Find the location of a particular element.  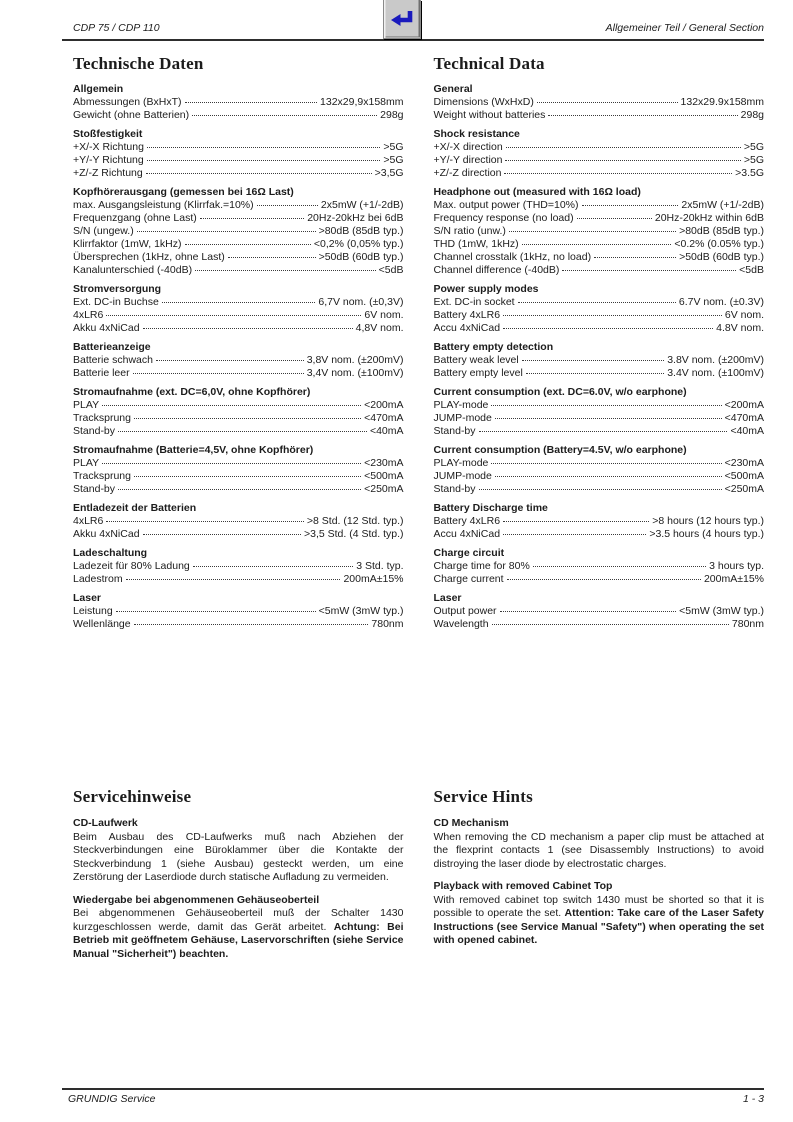

spec-row: Ext. DC-in socket 6.7V nom. (±0.3V) is located at coordinates (599, 302).